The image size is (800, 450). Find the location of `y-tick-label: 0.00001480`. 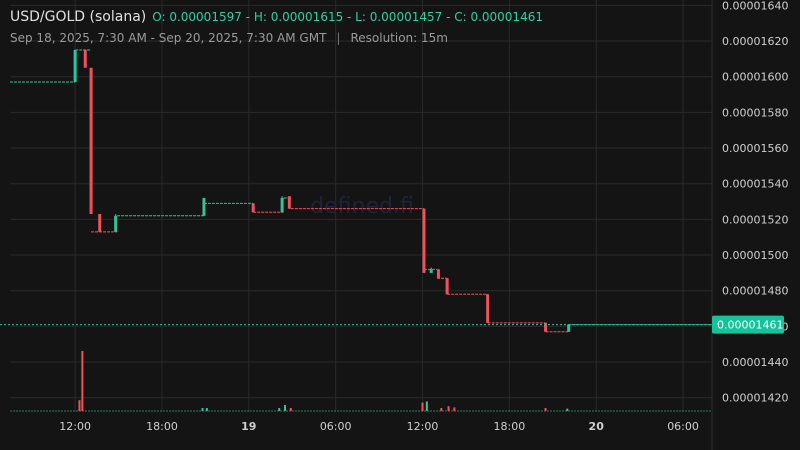

y-tick-label: 0.00001480 is located at coordinates (755, 291).